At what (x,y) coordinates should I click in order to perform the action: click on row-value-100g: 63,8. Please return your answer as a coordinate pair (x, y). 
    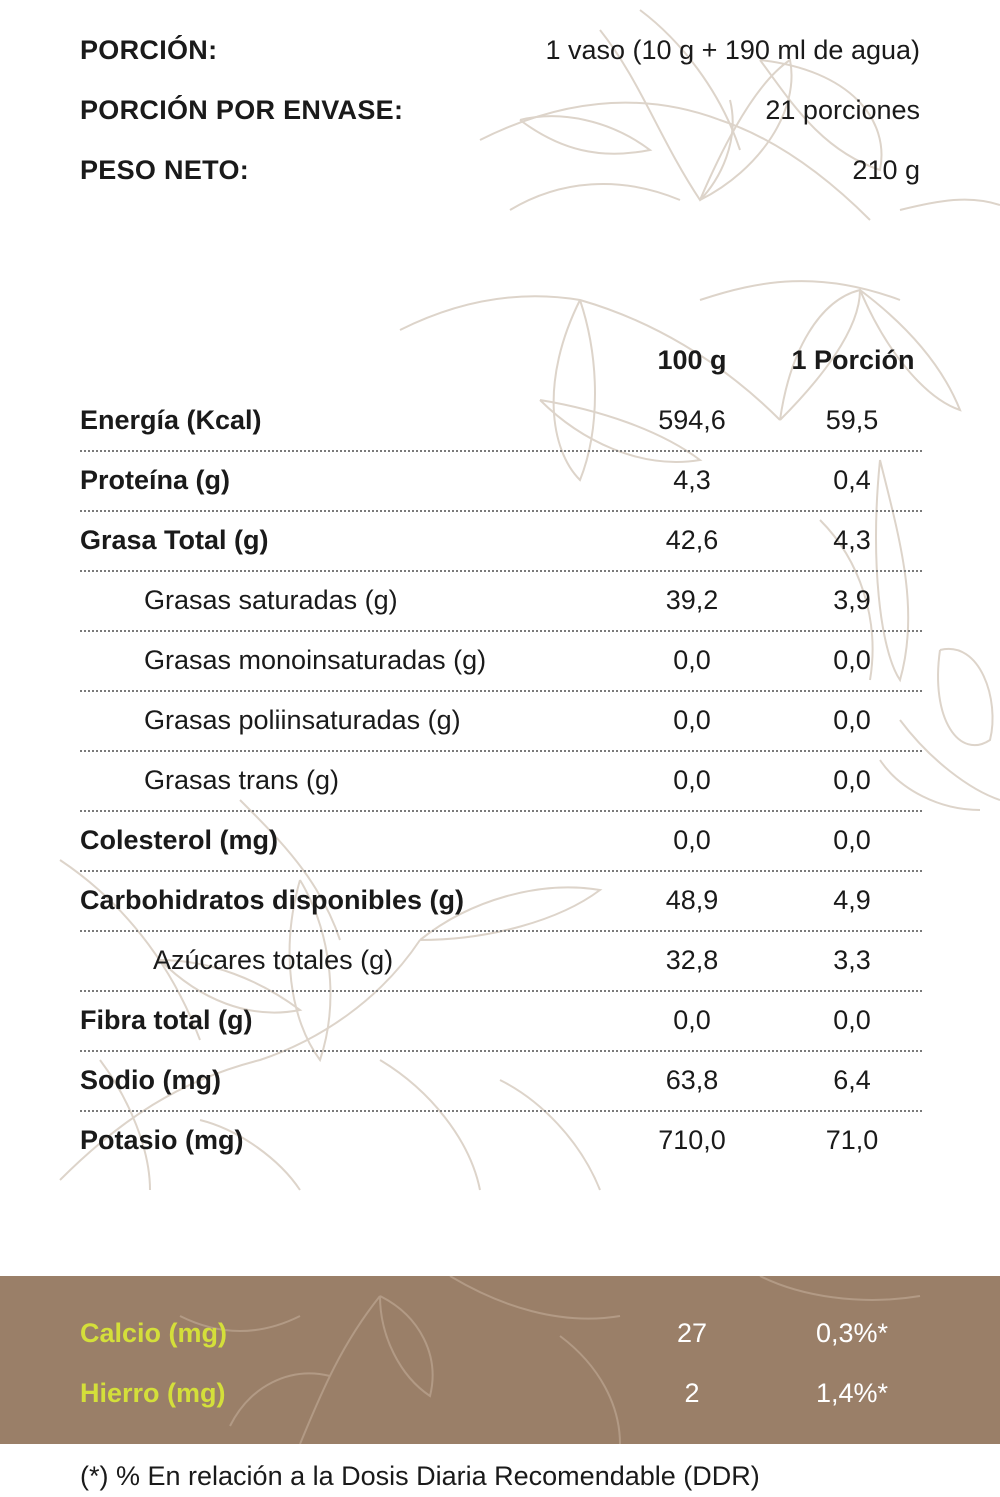
    Looking at the image, I should click on (692, 1080).